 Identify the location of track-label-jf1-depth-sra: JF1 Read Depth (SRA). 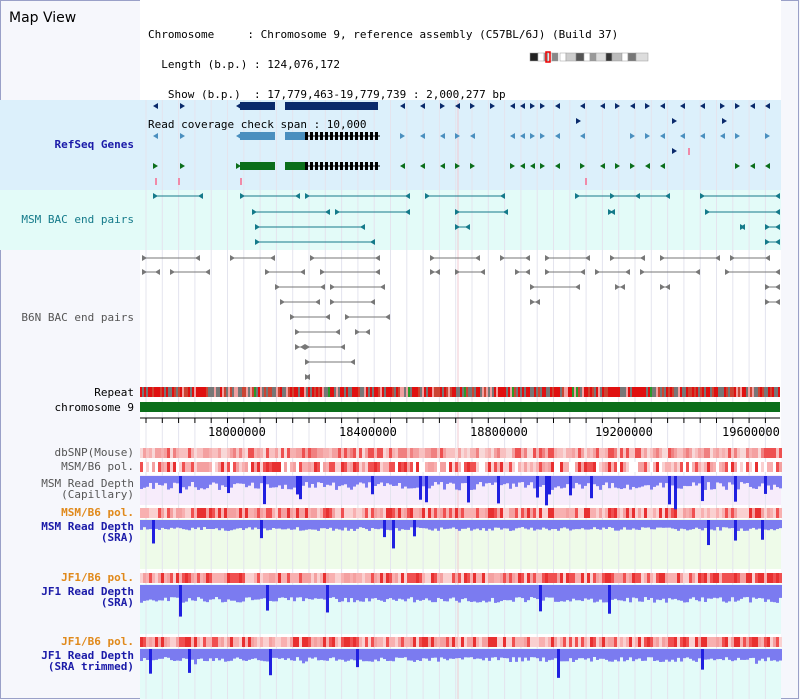
(87, 597).